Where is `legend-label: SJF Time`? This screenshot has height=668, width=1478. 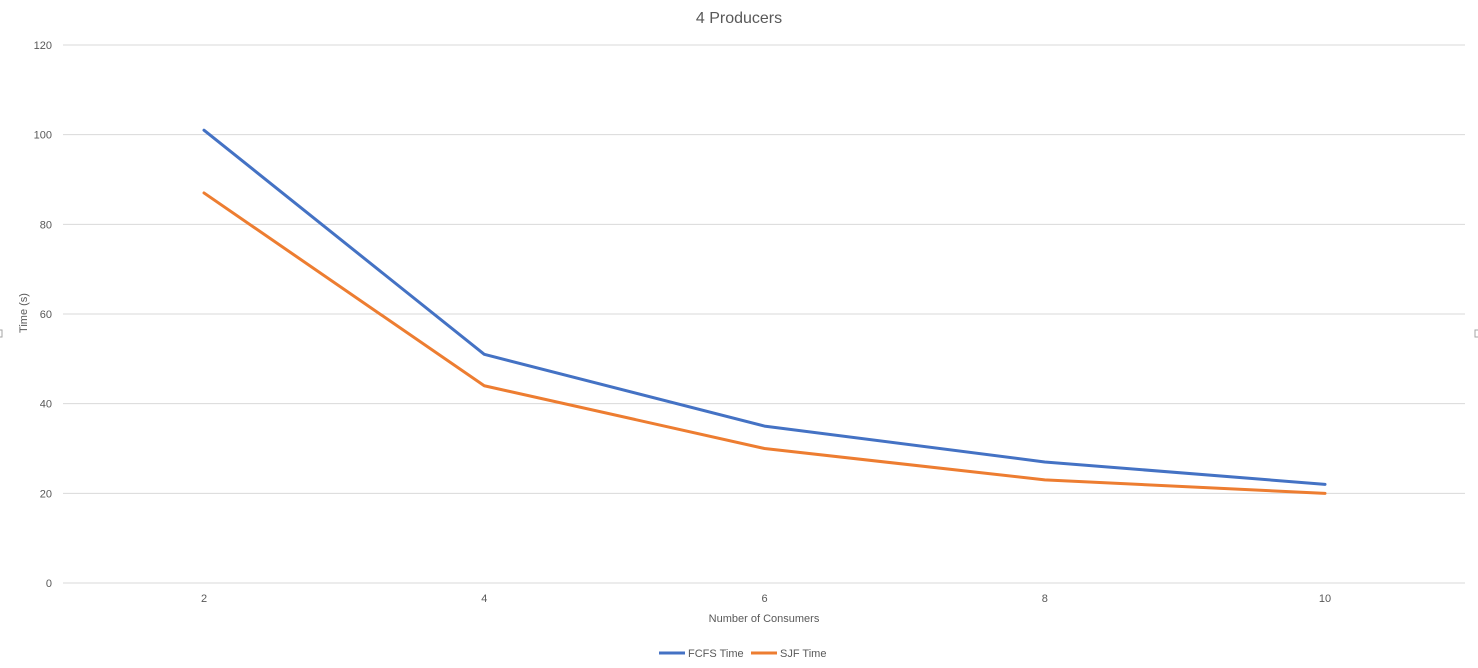 legend-label: SJF Time is located at coordinates (803, 654).